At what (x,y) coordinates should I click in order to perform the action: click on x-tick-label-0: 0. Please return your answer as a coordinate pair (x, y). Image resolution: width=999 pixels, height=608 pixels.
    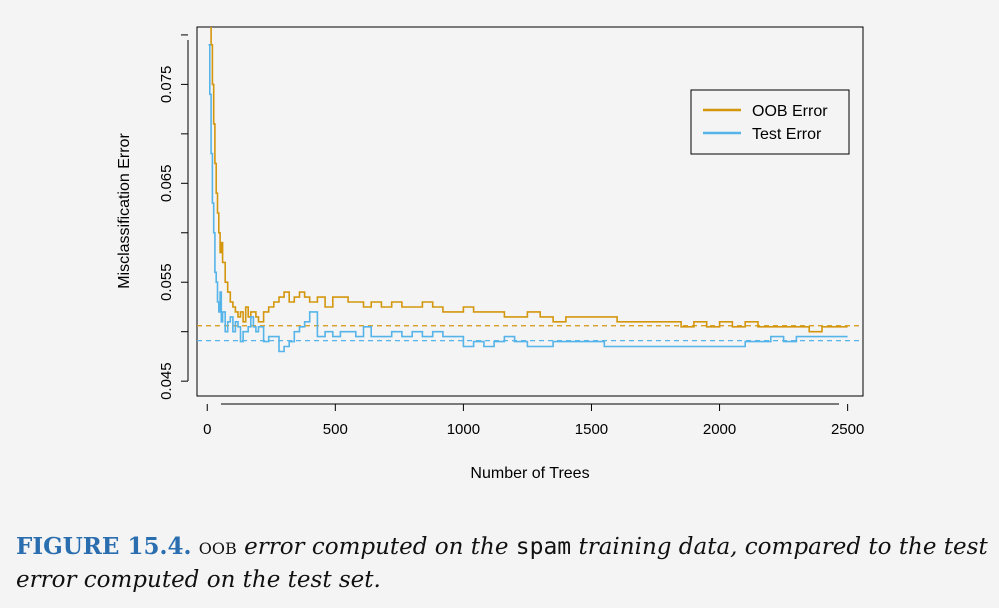
    Looking at the image, I should click on (207, 429).